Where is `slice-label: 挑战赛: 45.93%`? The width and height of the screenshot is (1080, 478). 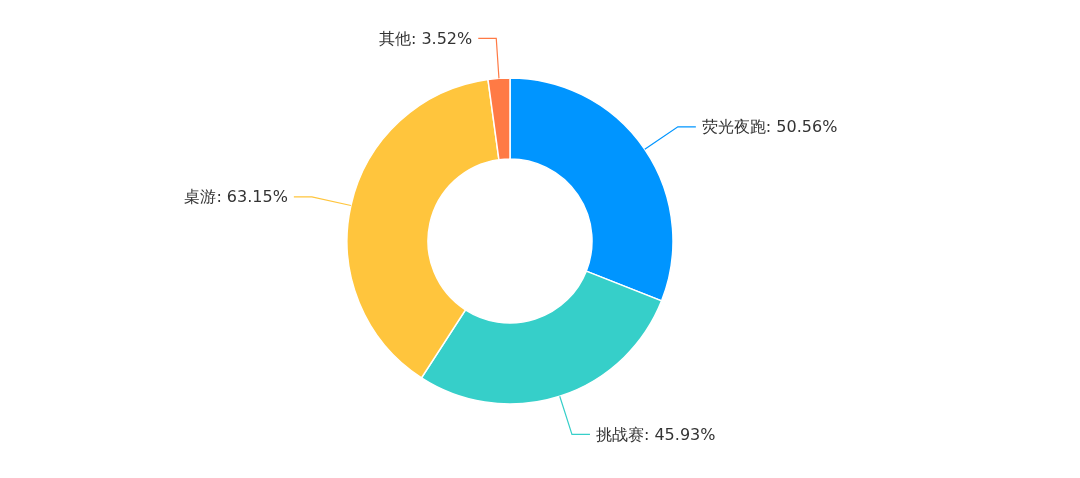
slice-label: 挑战赛: 45.93% is located at coordinates (655, 434).